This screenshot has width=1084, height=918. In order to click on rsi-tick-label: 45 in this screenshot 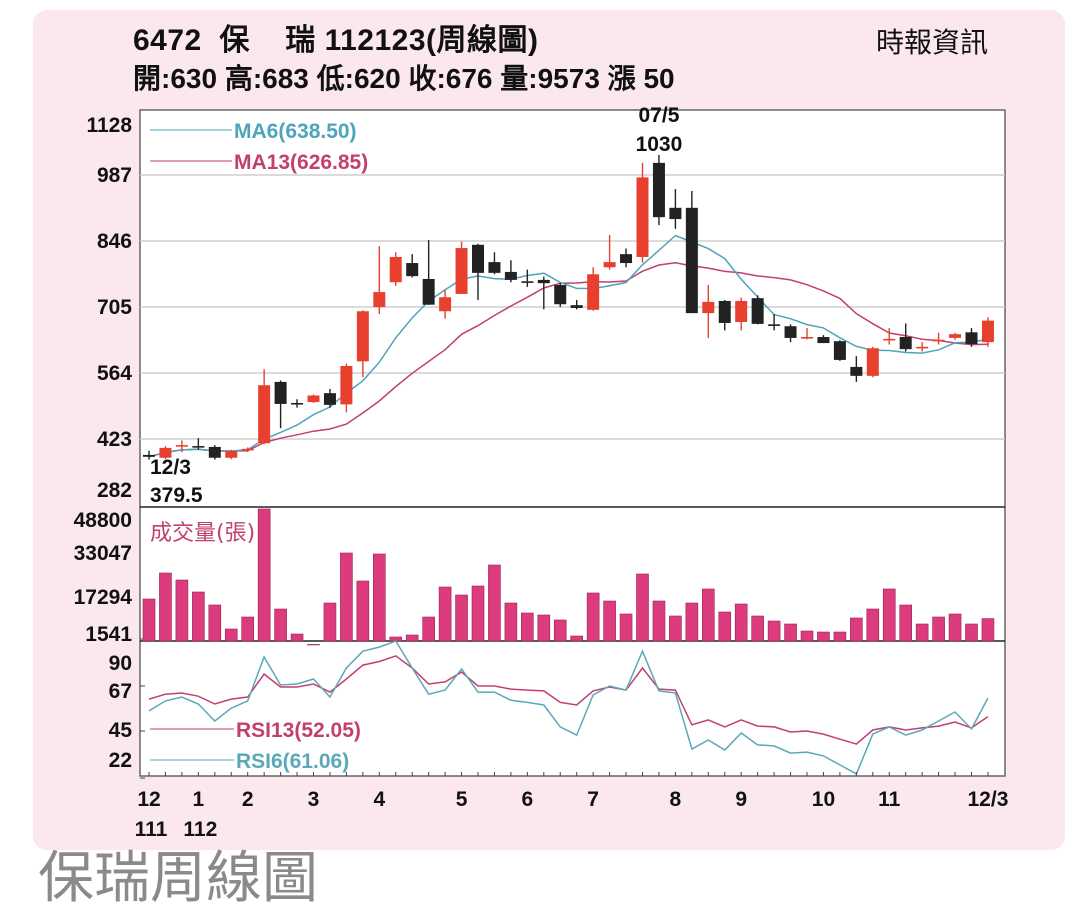, I will do `click(121, 730)`.